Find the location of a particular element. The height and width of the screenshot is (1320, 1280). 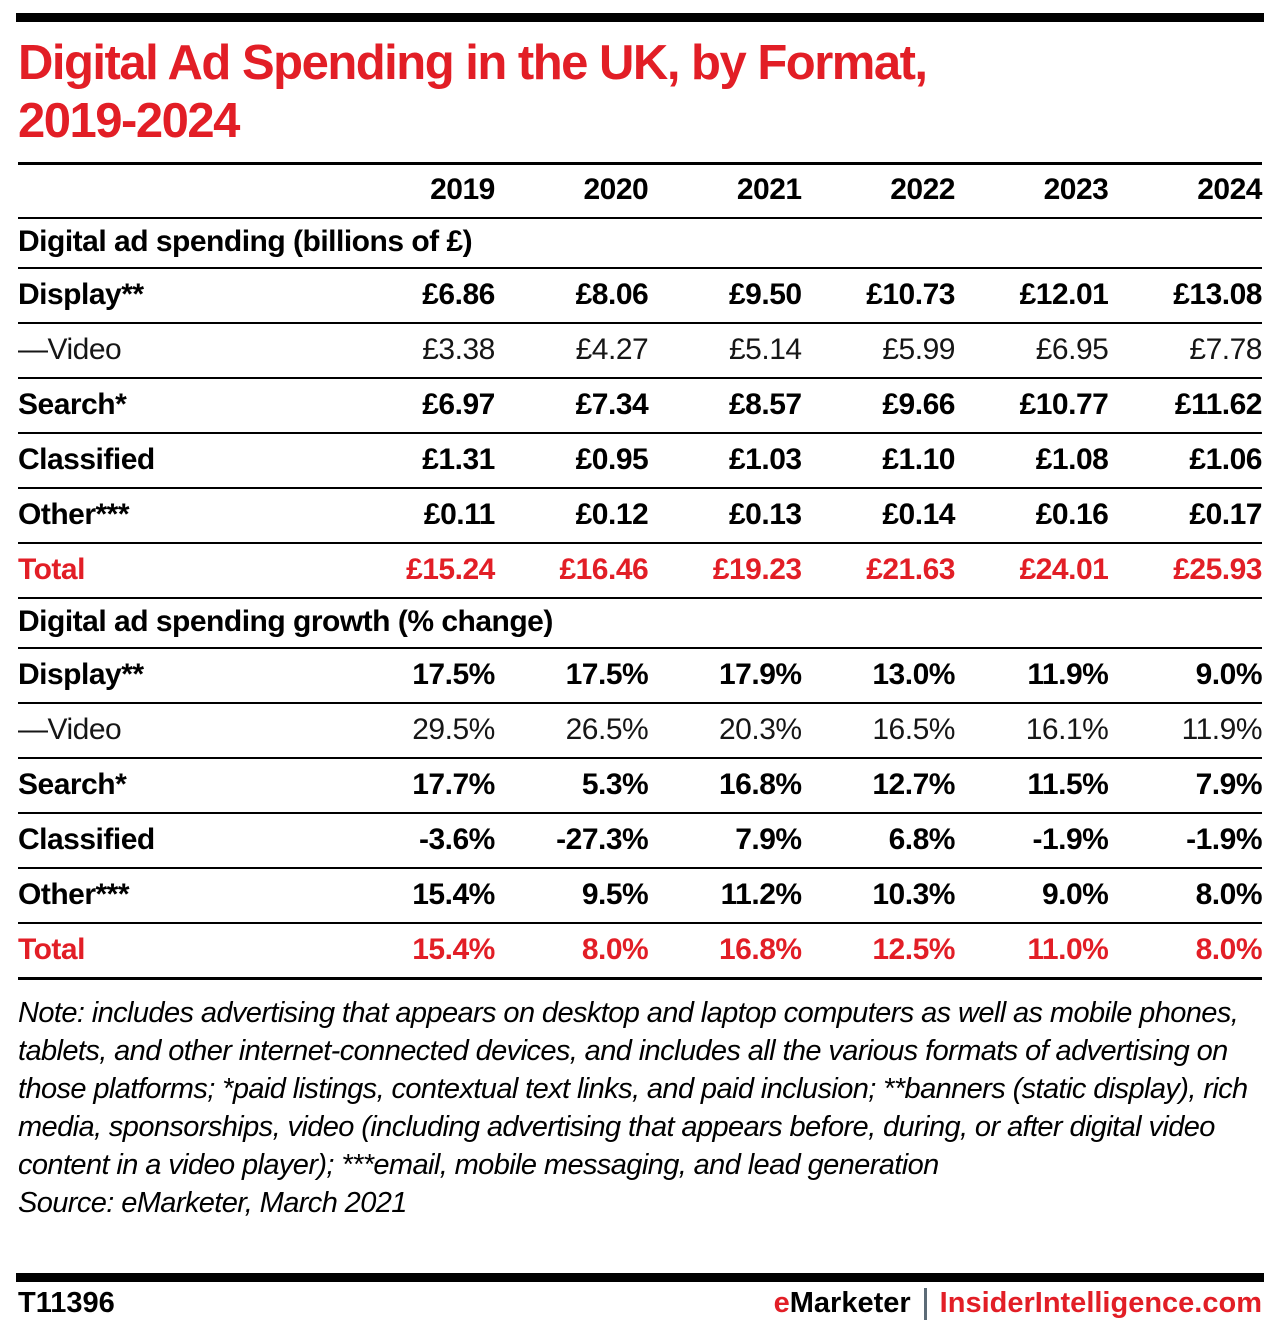

value-cell: -3.6% is located at coordinates (418, 841).